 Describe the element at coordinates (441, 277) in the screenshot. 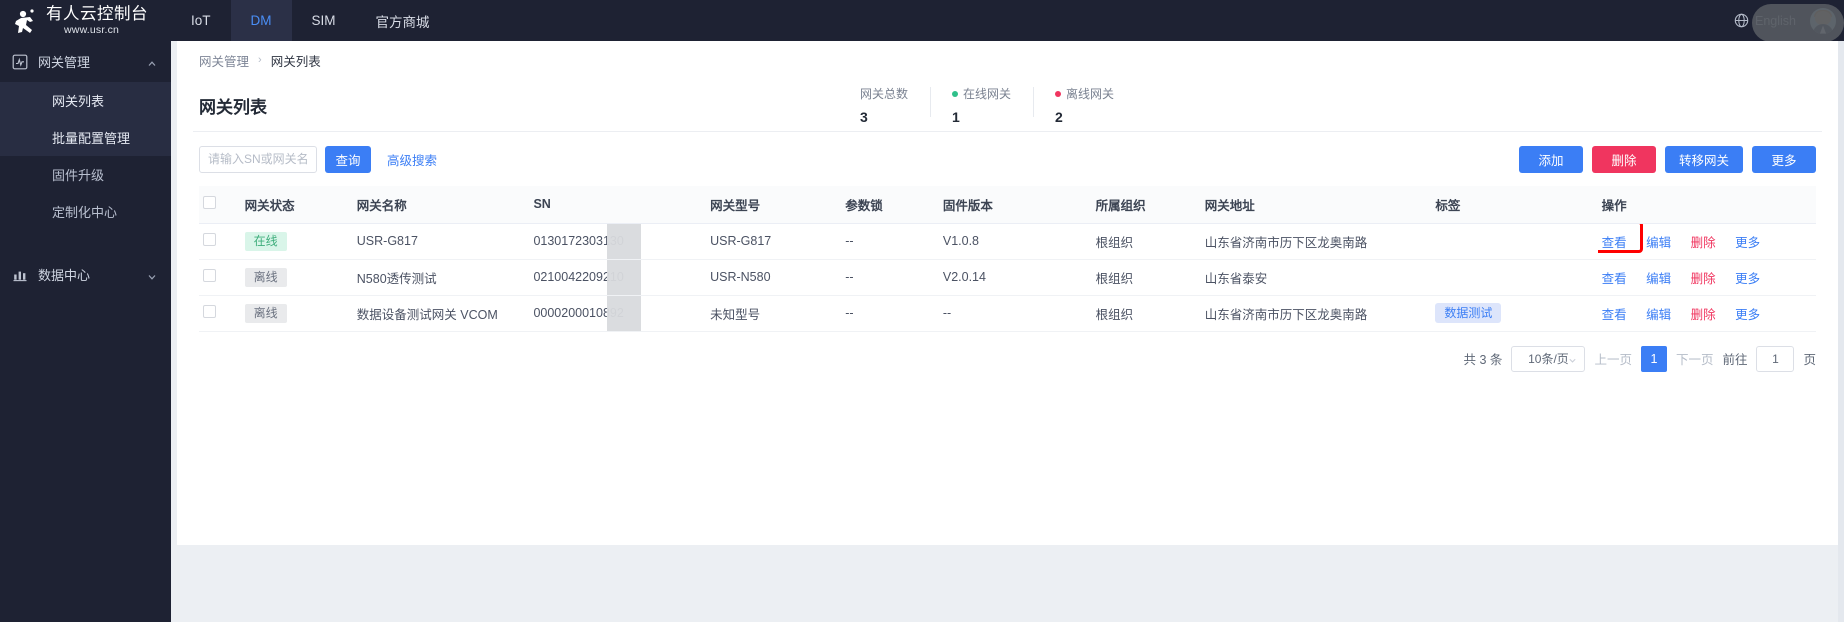

I see `cell-name: N580透传测试` at that location.